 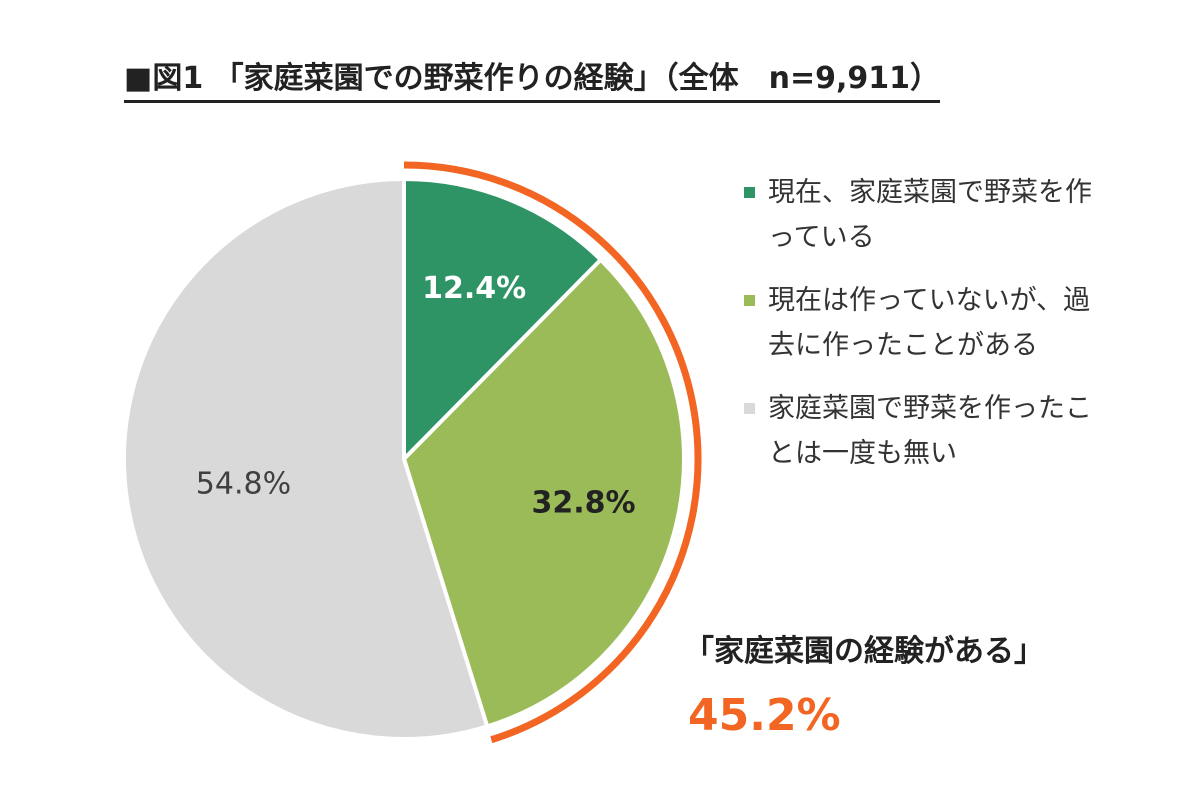 I want to click on pie-slice-label: 54.8%, so click(x=243, y=483).